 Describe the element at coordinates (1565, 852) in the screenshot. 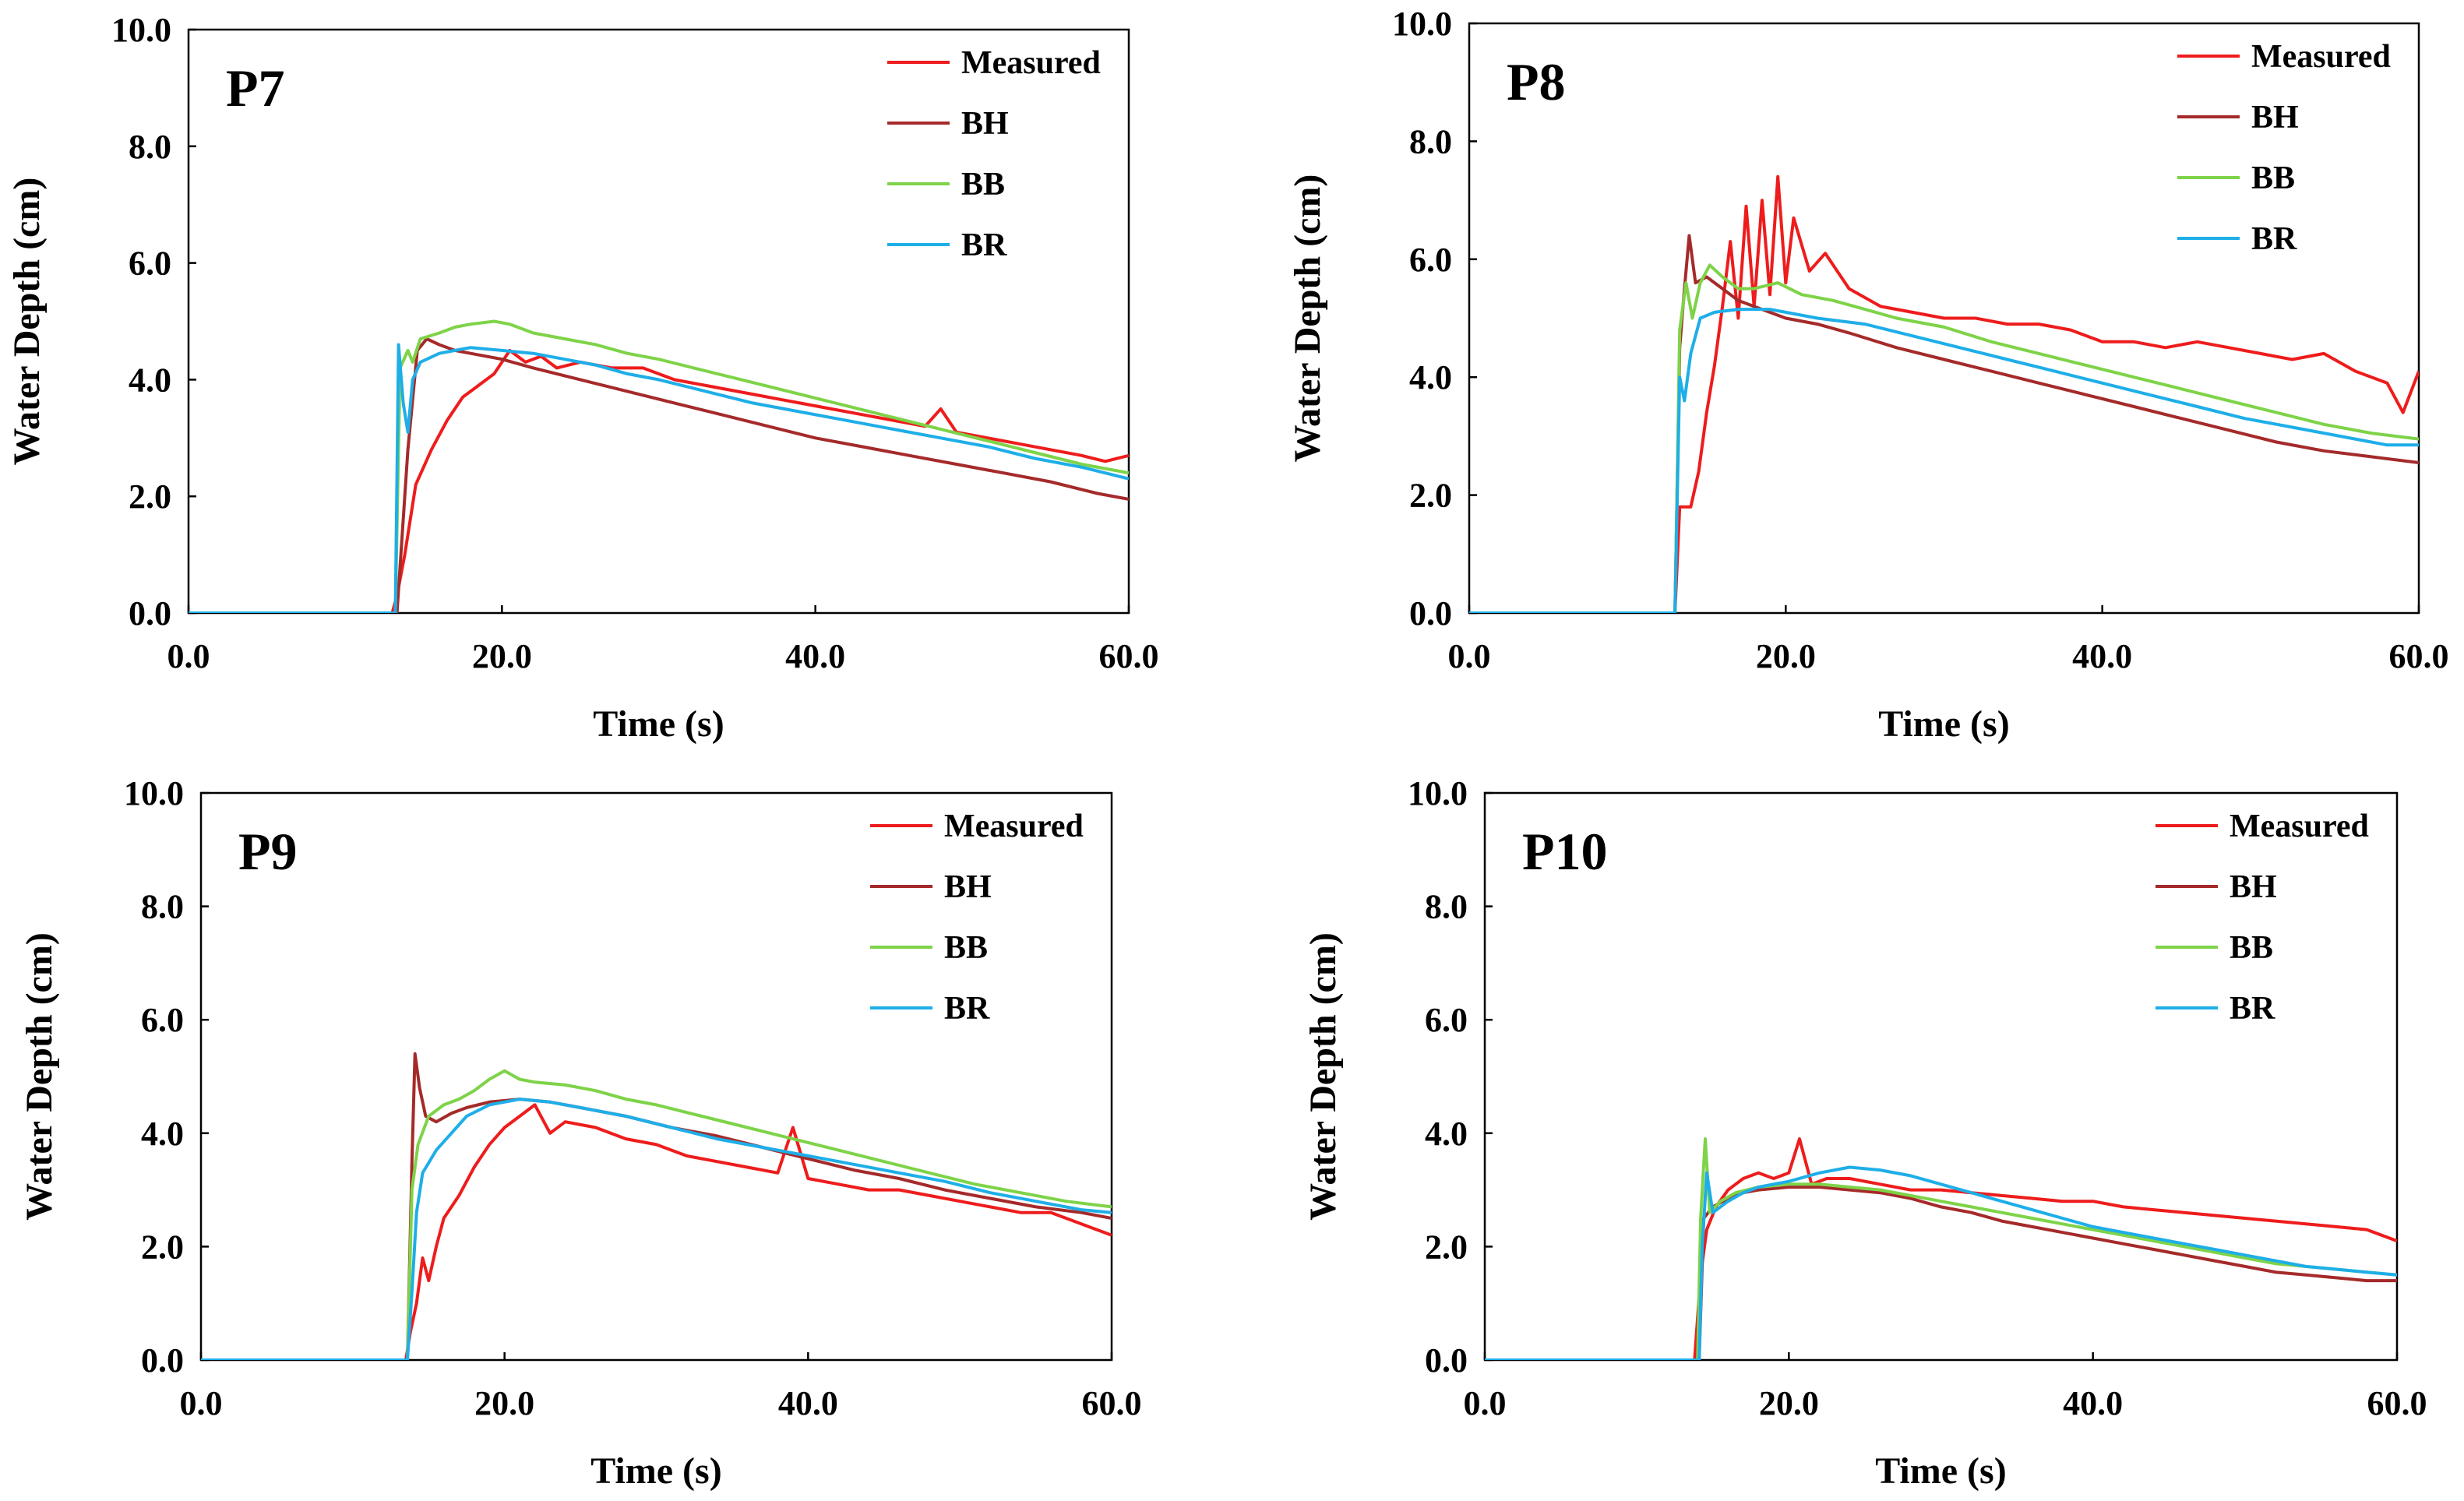

I see `panel-label: P10` at that location.